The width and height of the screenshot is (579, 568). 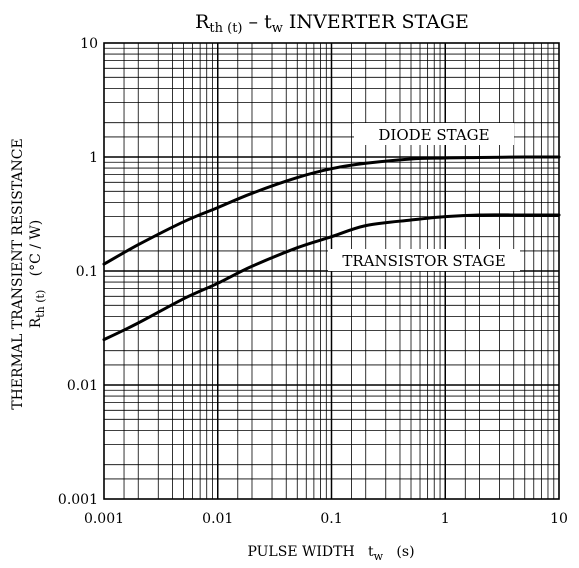 I want to click on y-axis-title-line2: Rth (t) (°C / W), so click(x=37, y=274).